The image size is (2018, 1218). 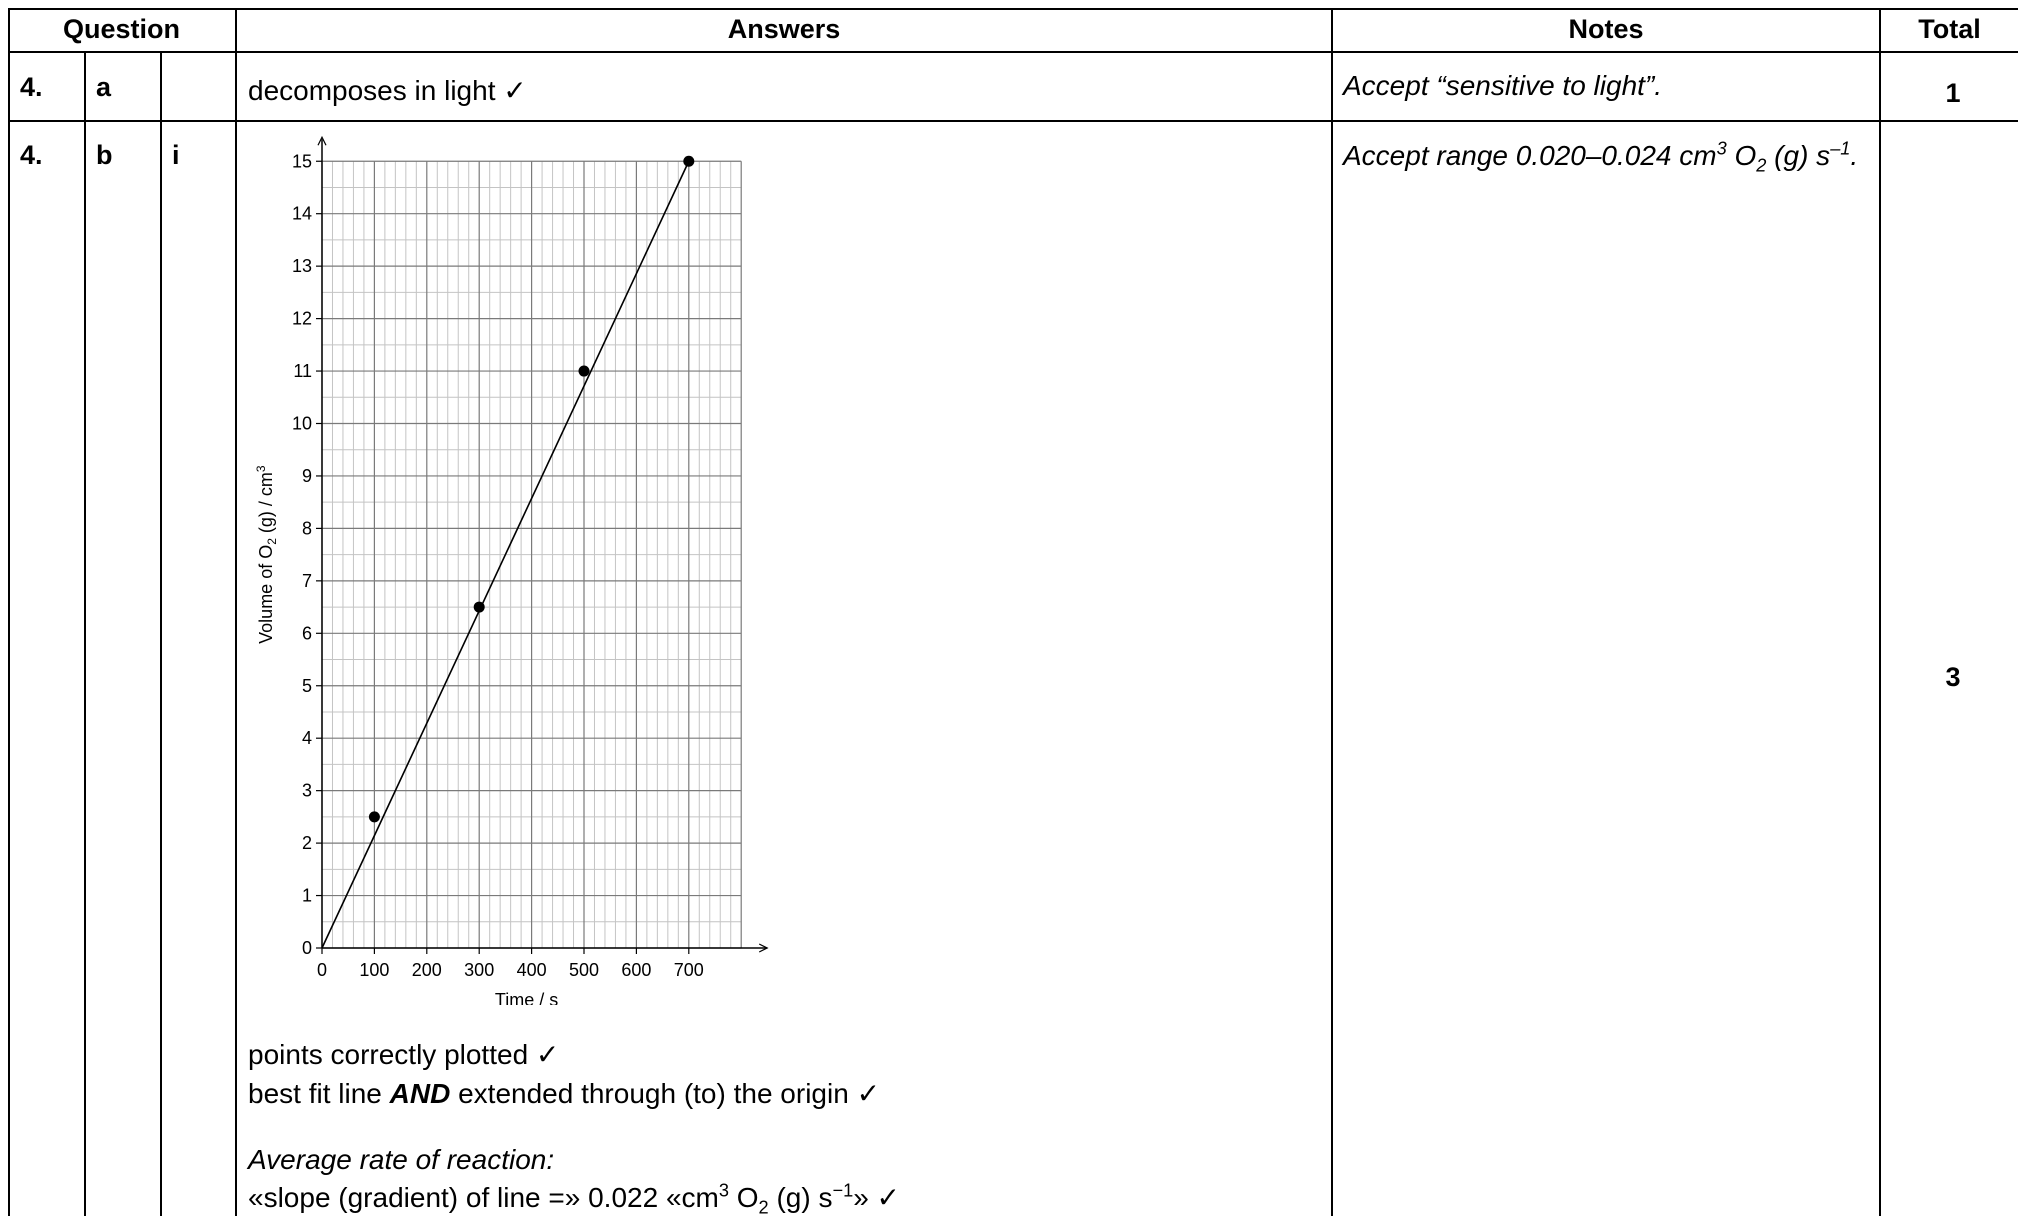 What do you see at coordinates (374, 970) in the screenshot?
I see `x-tick-label: 100` at bounding box center [374, 970].